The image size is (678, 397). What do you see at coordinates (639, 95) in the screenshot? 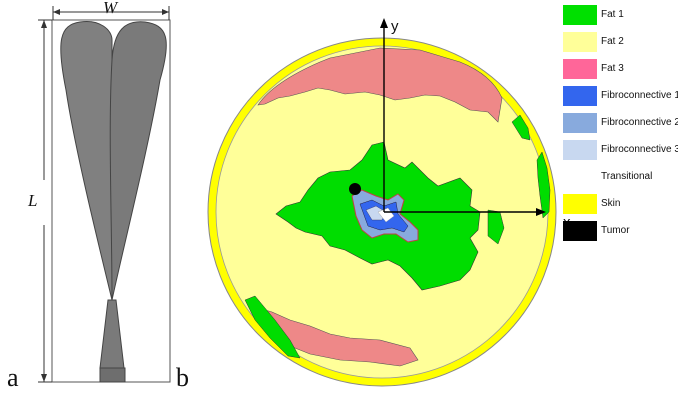
I see `legend-label: Fibroconnective 1` at bounding box center [639, 95].